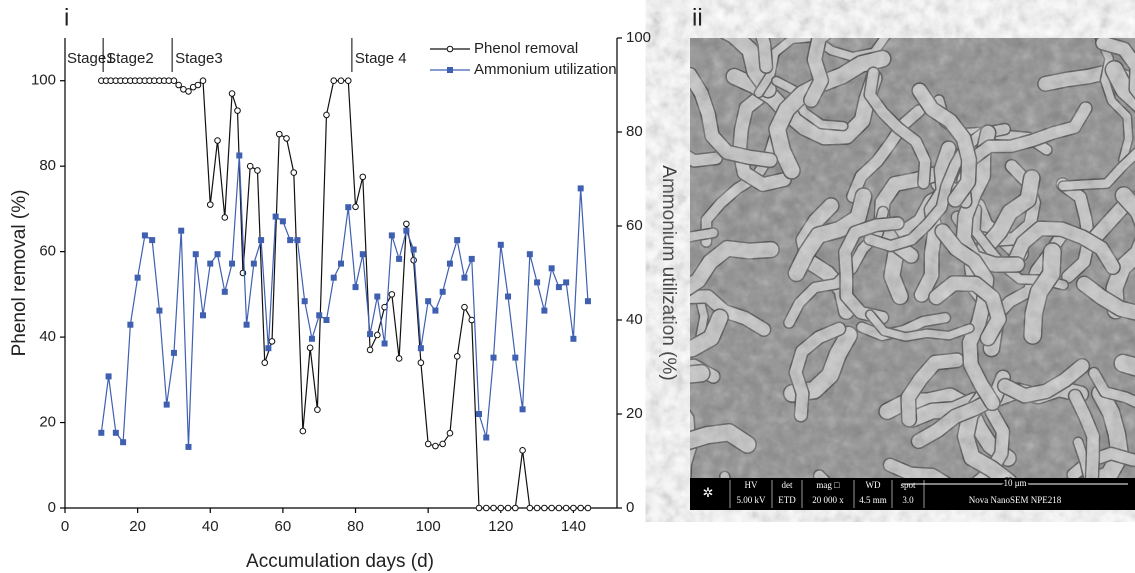 This screenshot has height=573, width=1135. I want to click on x-tick-label: 100, so click(428, 526).